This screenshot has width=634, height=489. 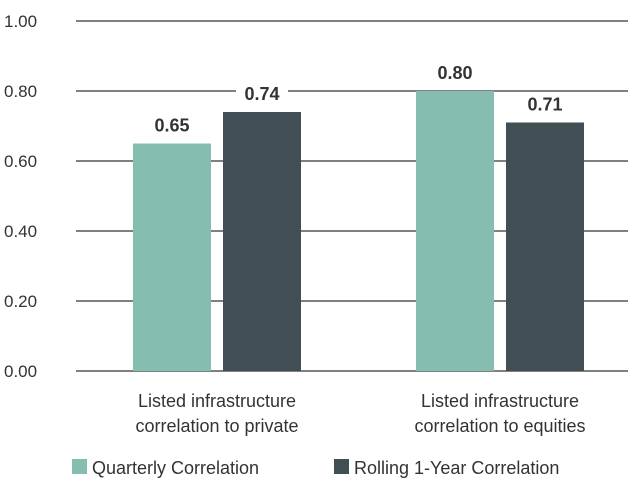 What do you see at coordinates (20, 161) in the screenshot?
I see `y-tick-label: 0.60` at bounding box center [20, 161].